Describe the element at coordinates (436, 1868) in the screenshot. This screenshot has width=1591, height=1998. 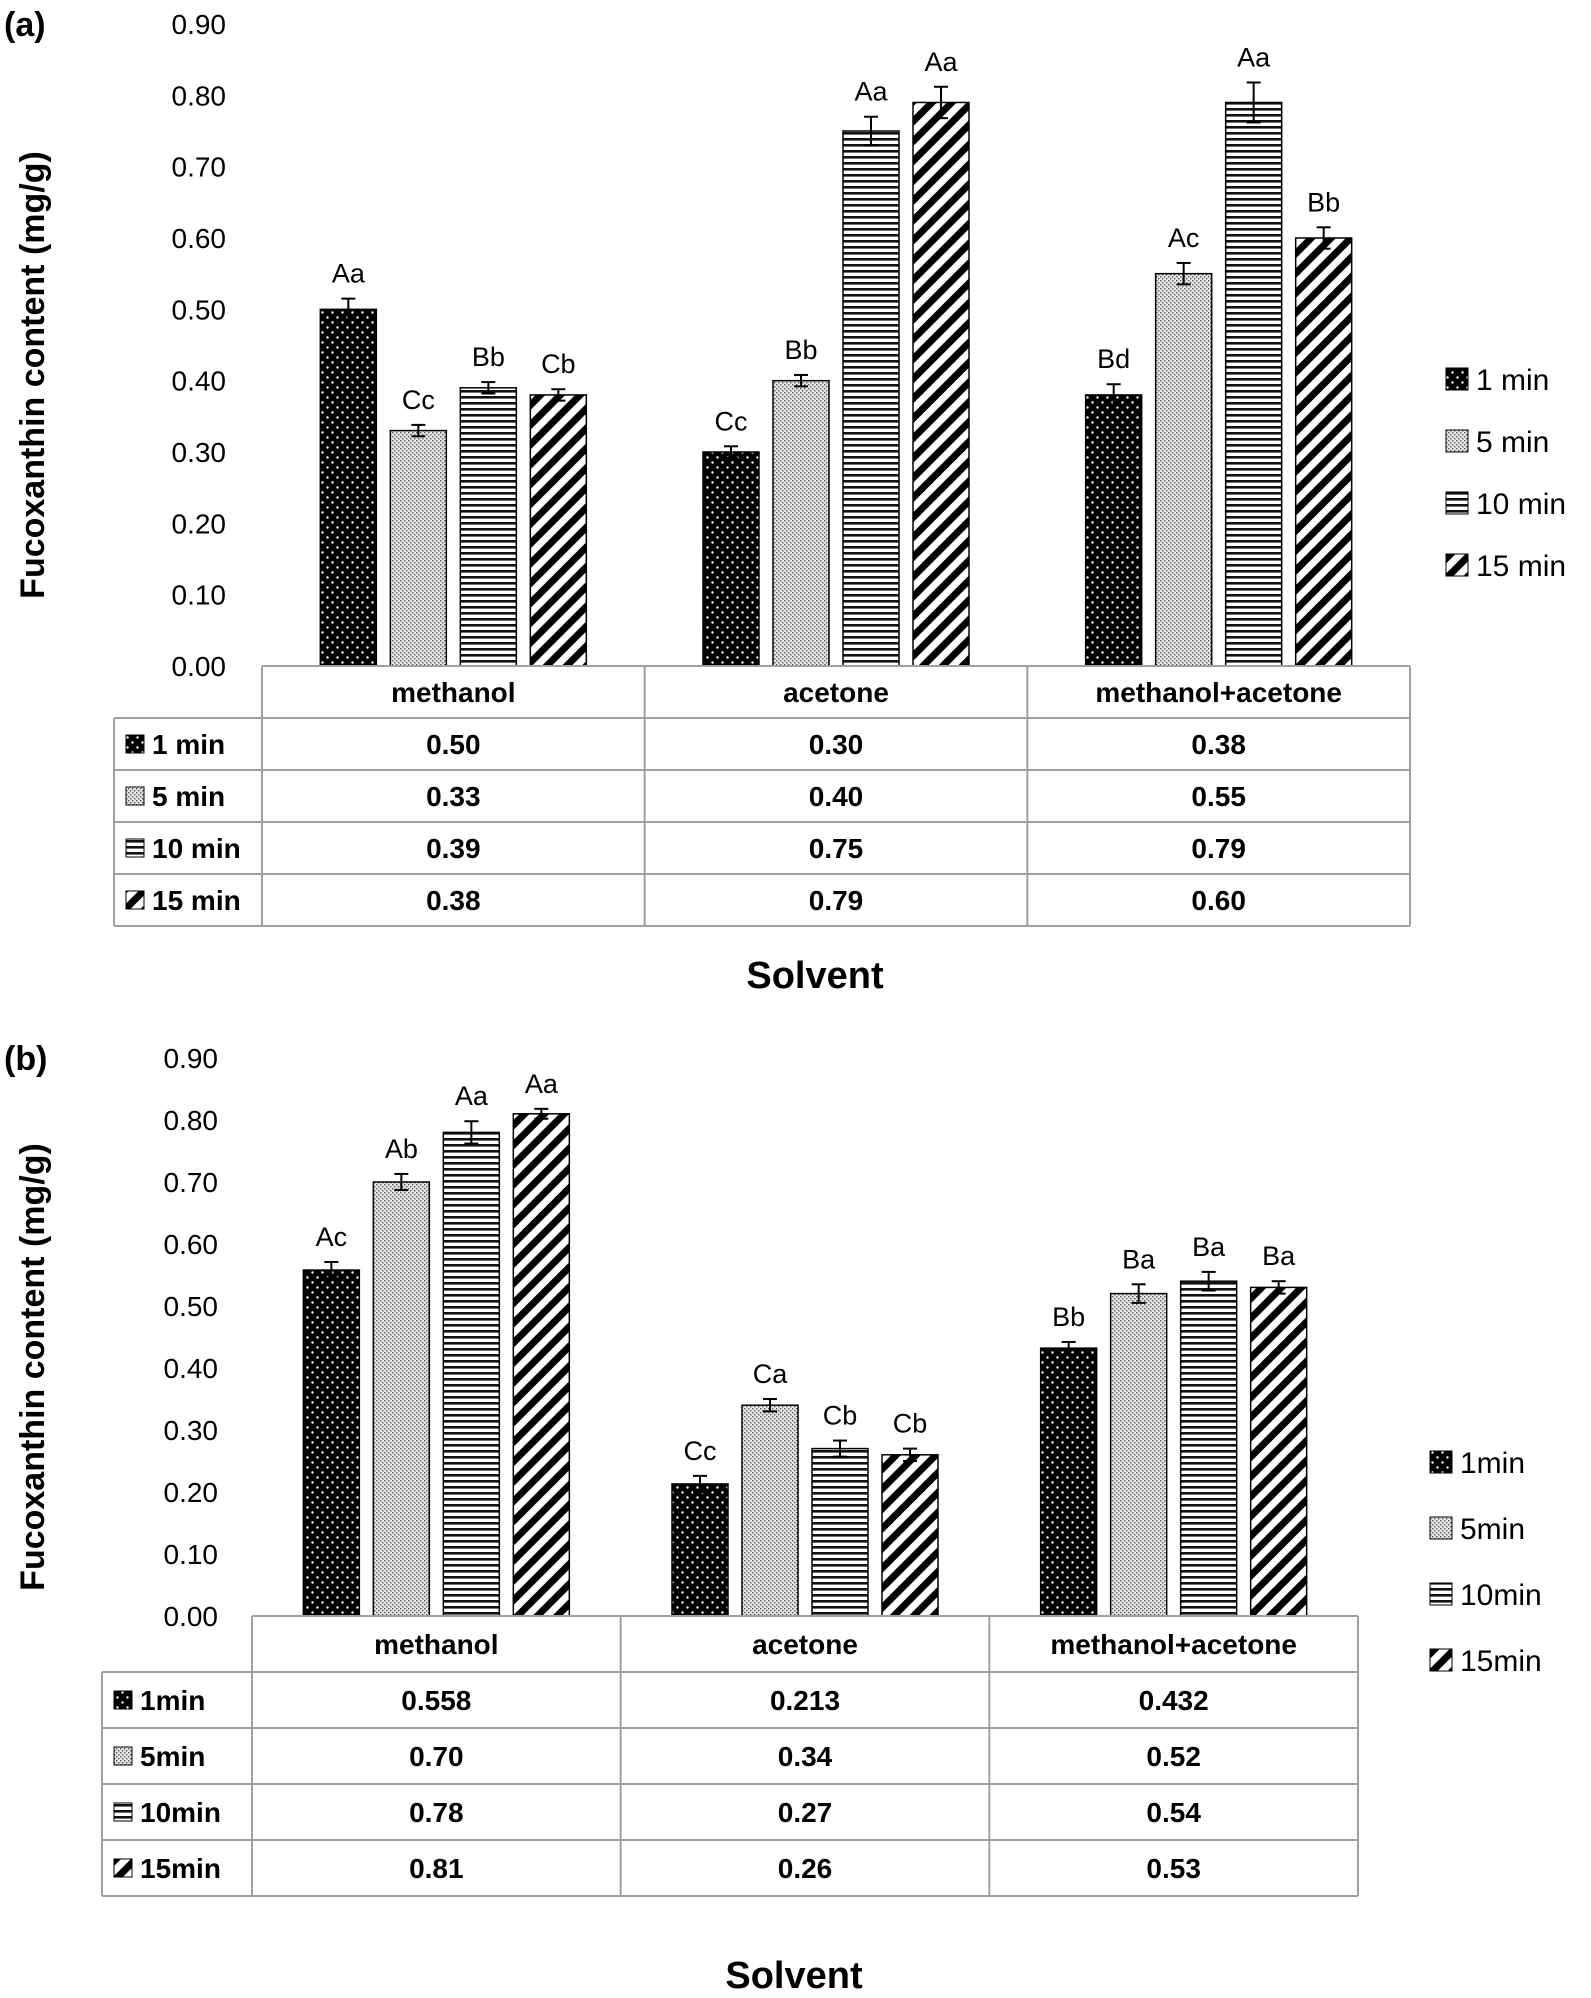
I see `table-cell: 0.81` at that location.